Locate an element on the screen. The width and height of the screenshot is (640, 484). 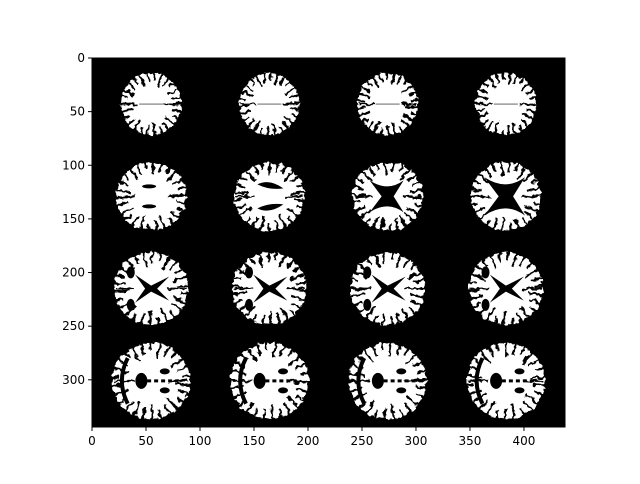
y-tick-label: 150 is located at coordinates (73, 219).